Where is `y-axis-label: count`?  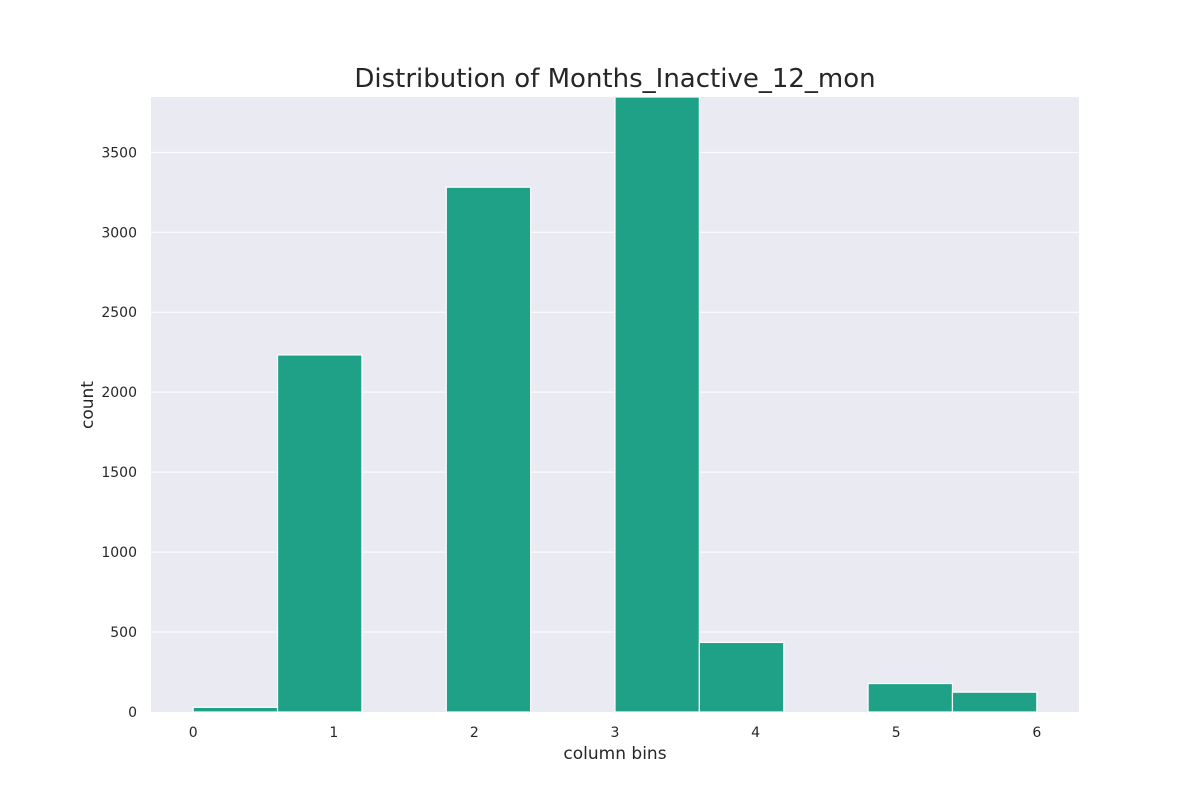
y-axis-label: count is located at coordinates (88, 405).